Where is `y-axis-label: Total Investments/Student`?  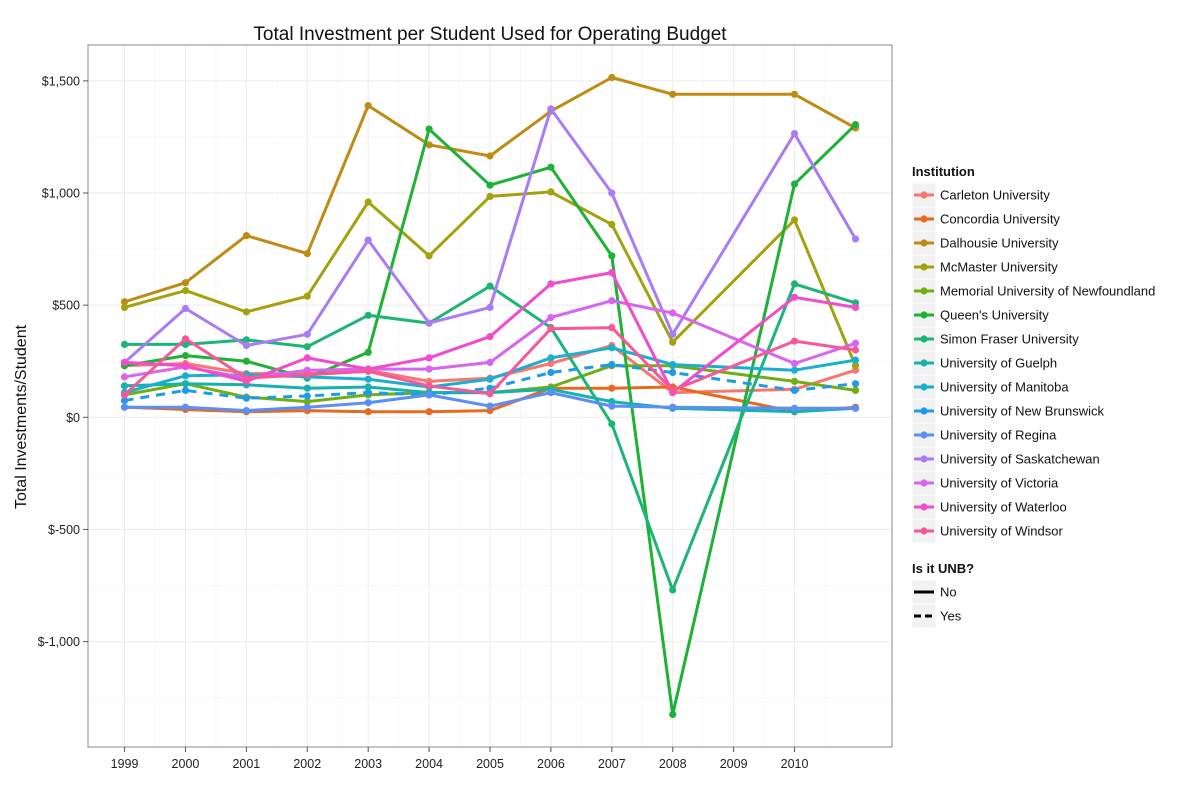
y-axis-label: Total Investments/Student is located at coordinates (21, 416).